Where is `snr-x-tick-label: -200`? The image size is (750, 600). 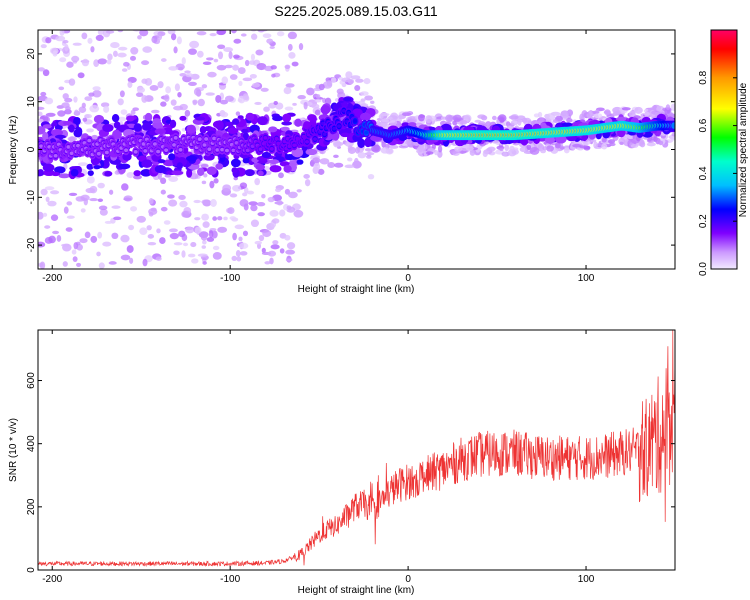
snr-x-tick-label: -200 is located at coordinates (52, 579).